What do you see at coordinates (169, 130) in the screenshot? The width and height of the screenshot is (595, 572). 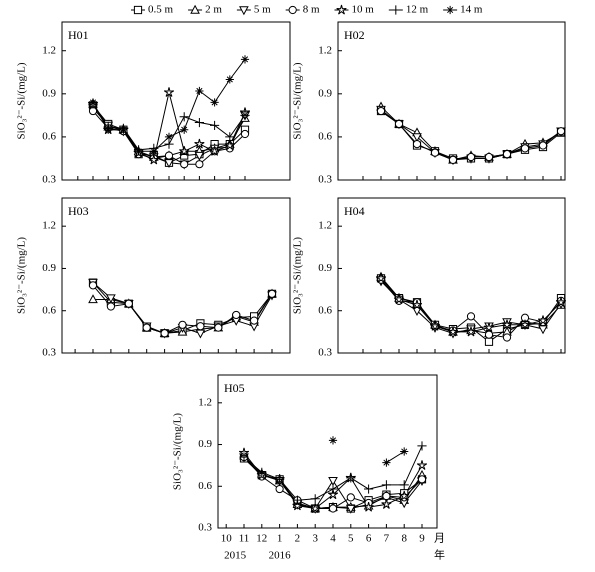 I see `series-line` at bounding box center [169, 130].